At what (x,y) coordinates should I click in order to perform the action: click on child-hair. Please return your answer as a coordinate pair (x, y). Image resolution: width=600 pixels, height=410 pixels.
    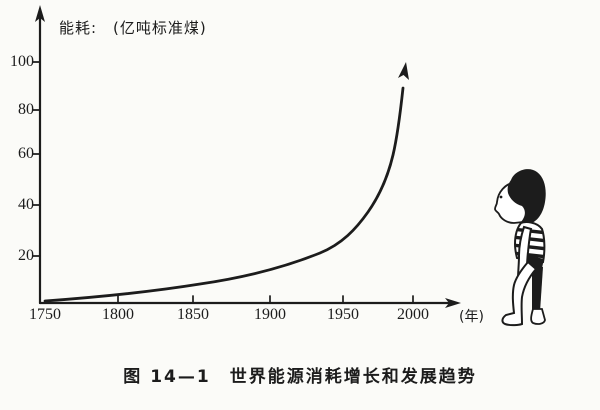
    Looking at the image, I should click on (526, 197).